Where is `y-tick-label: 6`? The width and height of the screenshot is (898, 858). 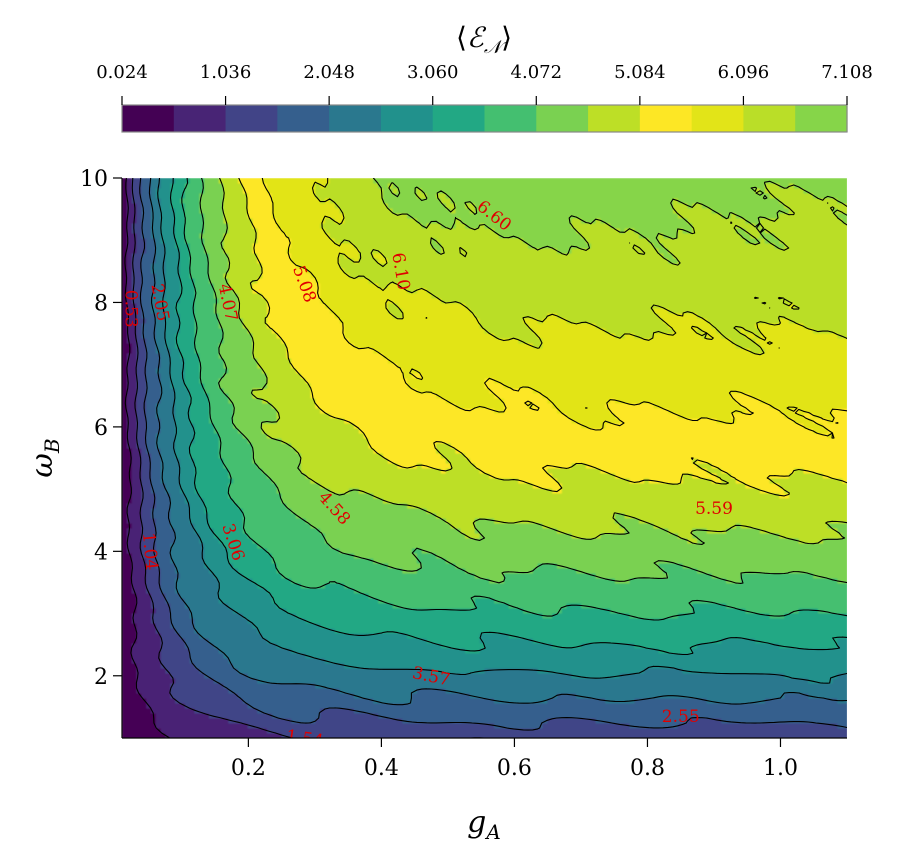
y-tick-label: 6 is located at coordinates (101, 428).